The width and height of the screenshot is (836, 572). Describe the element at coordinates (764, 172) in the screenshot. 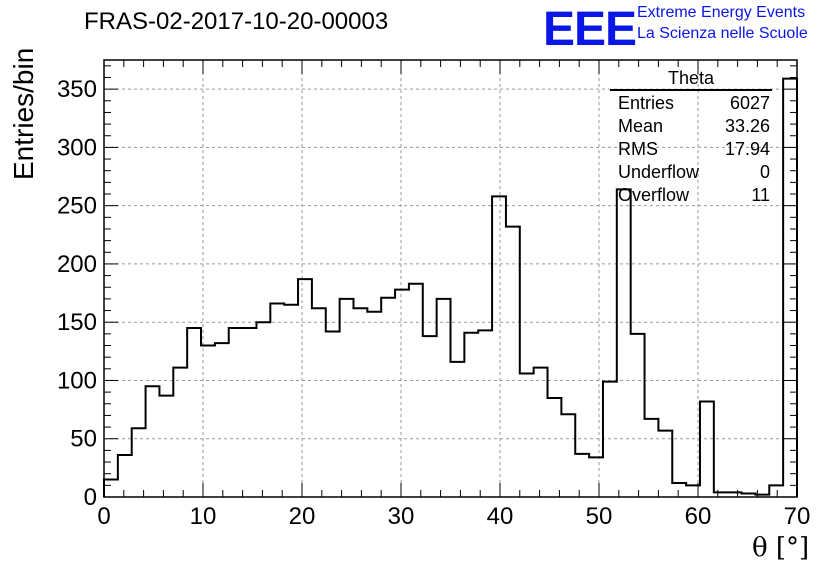

I see `stats-value: 0` at that location.